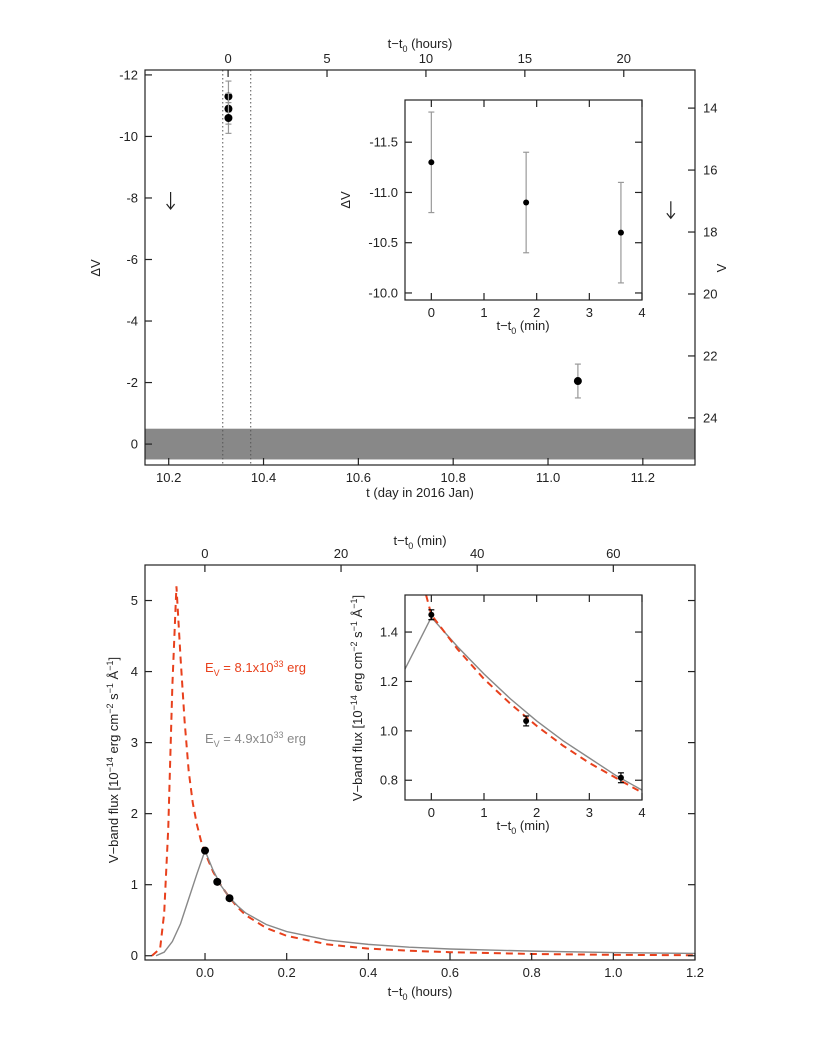 The image size is (820, 1040). I want to click on x-axis-label: t−t0 (min), so click(522, 327).